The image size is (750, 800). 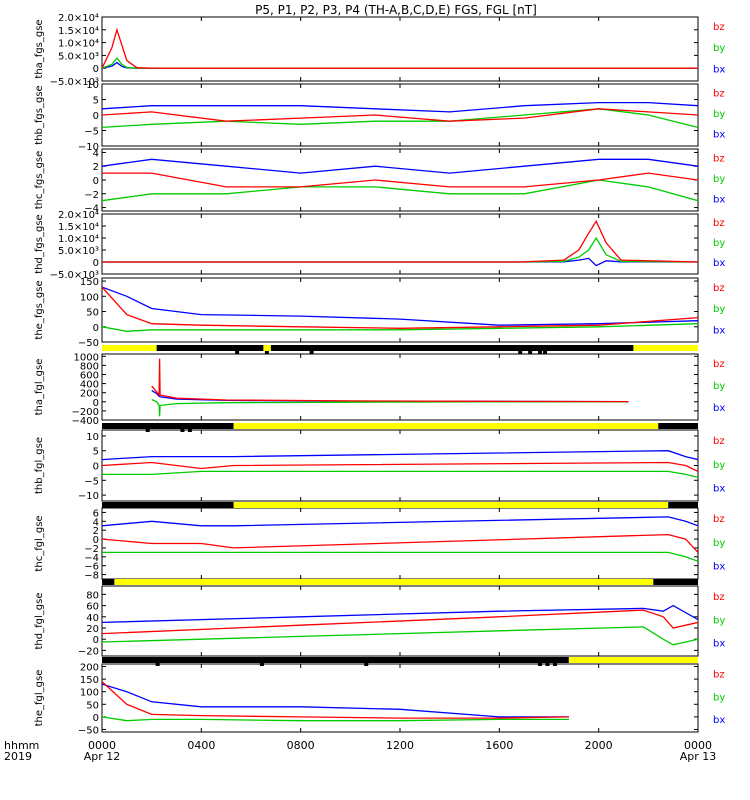 What do you see at coordinates (88, 496) in the screenshot?
I see `ytick-label: −10` at bounding box center [88, 496].